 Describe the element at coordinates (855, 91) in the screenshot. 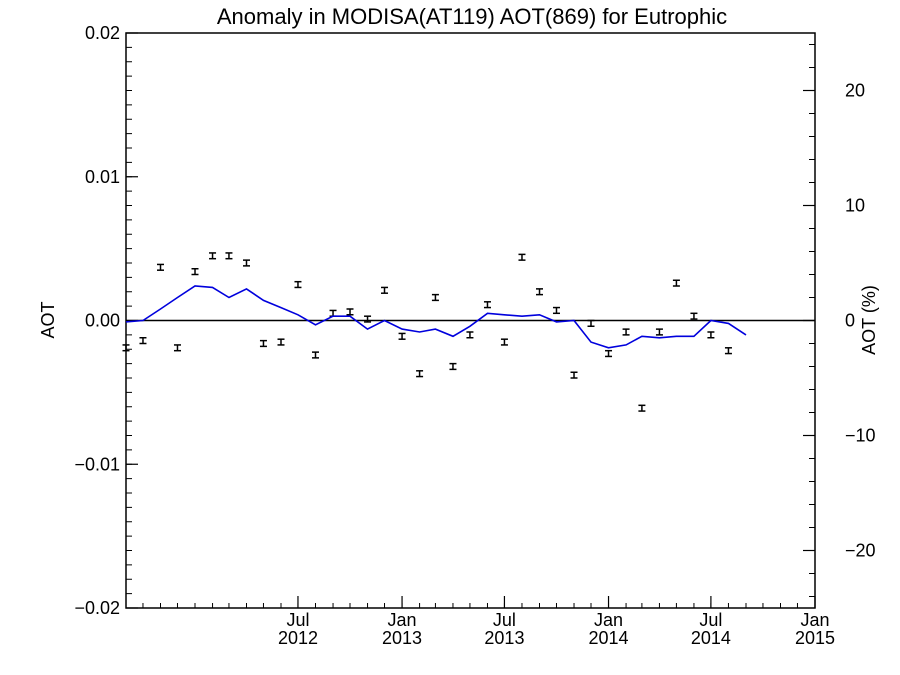

I see `y-right-tick-label: 20` at that location.